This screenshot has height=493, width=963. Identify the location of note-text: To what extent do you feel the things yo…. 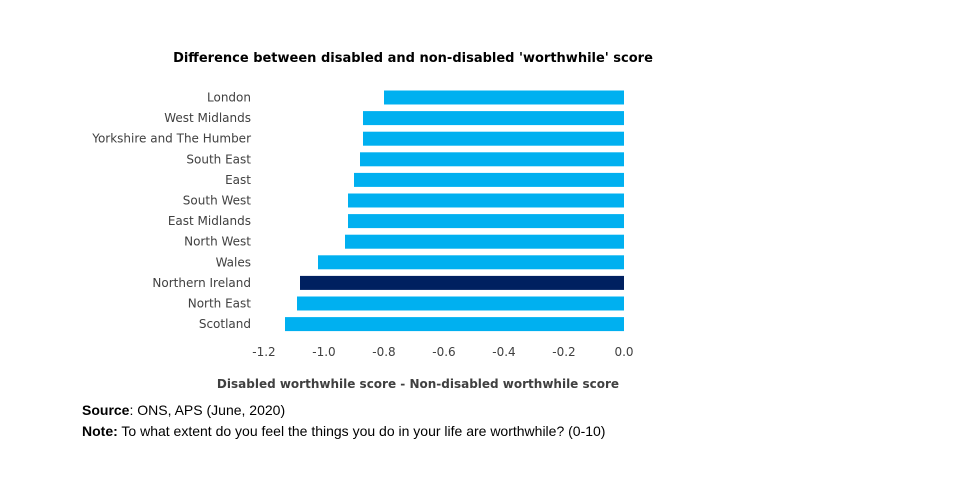
(361, 431).